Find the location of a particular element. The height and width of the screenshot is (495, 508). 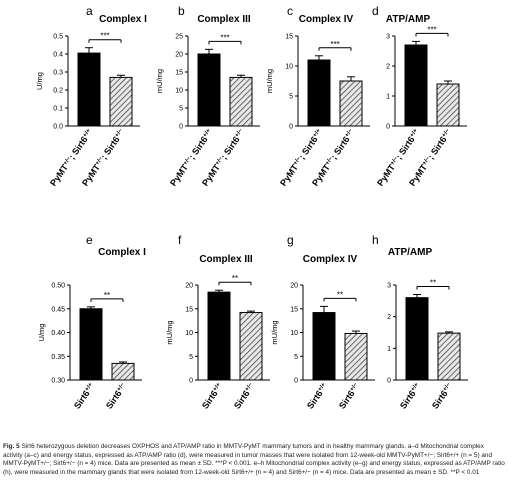

panel-c-title: Complex IV is located at coordinates (326, 19).